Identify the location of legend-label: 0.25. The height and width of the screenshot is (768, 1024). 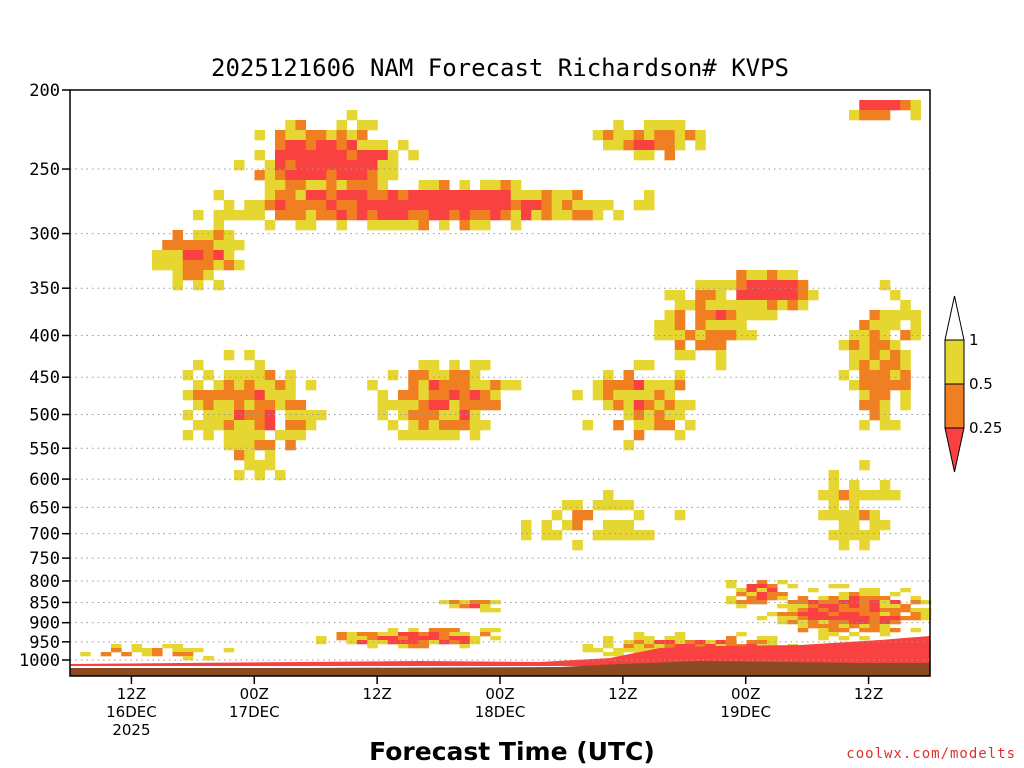
(985, 428).